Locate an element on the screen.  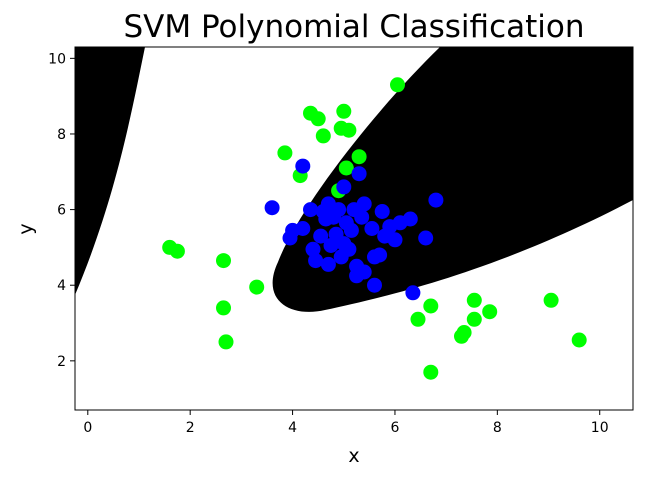
y-tick-label: 10 is located at coordinates (57, 59).